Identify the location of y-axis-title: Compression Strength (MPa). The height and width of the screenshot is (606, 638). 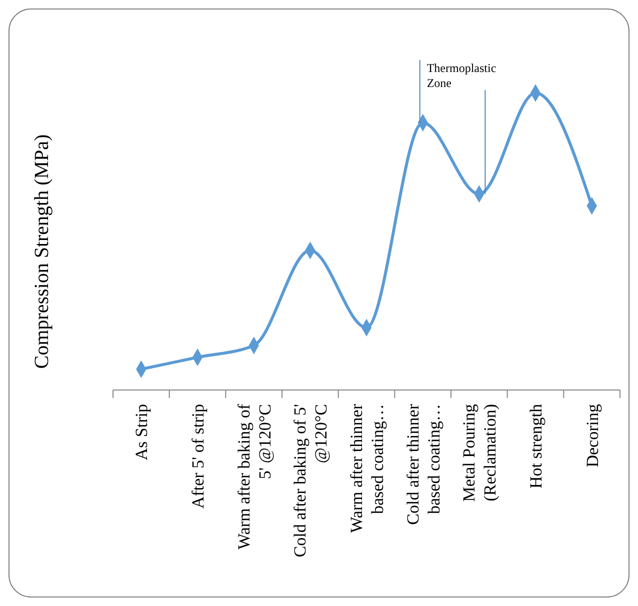
(42, 251).